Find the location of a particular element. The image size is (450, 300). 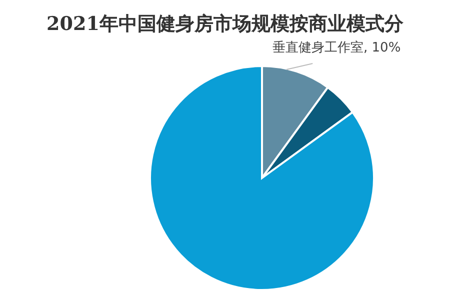

slice-label: 垂直健身工作室, 10% is located at coordinates (336, 47).